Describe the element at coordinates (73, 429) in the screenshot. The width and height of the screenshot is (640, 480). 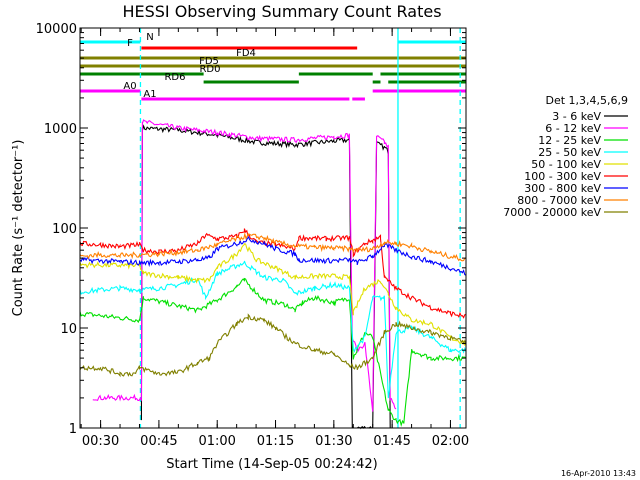
I see `y-tick-label: 1` at that location.